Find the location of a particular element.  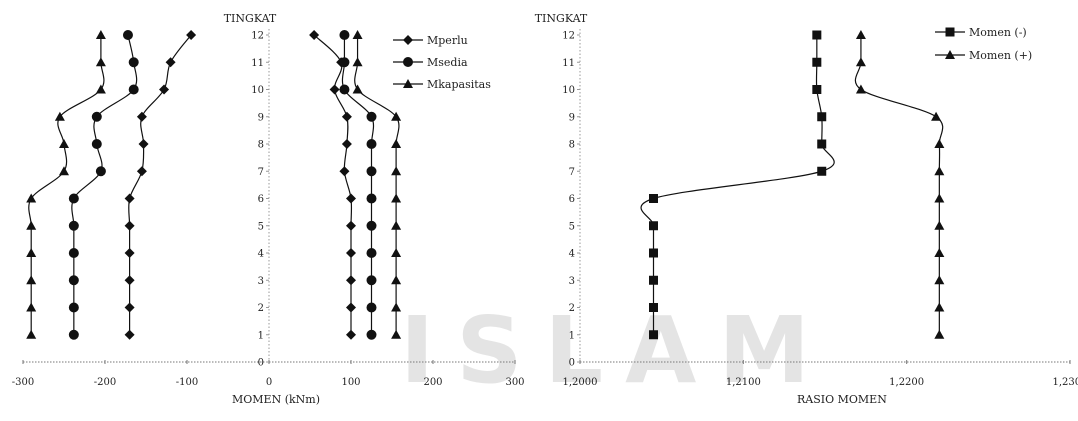

y-tick-label: 3 is located at coordinates (261, 281).